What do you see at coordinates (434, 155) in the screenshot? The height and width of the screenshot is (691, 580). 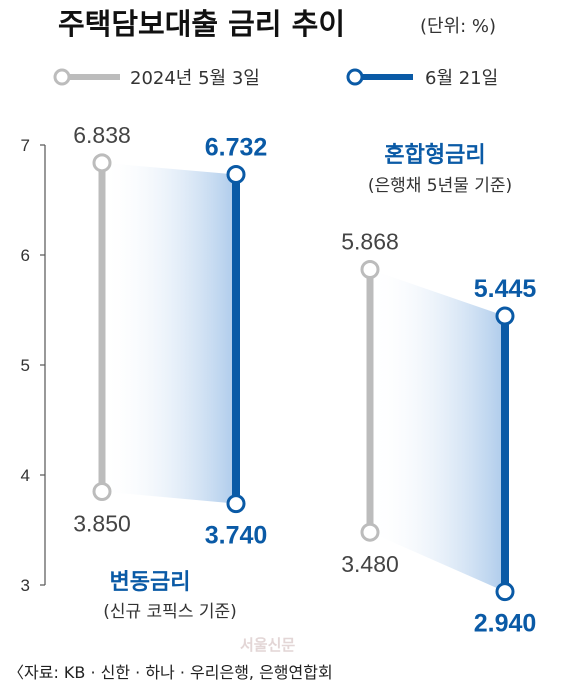 I see `group-title-mixed: 혼합형금리` at bounding box center [434, 155].